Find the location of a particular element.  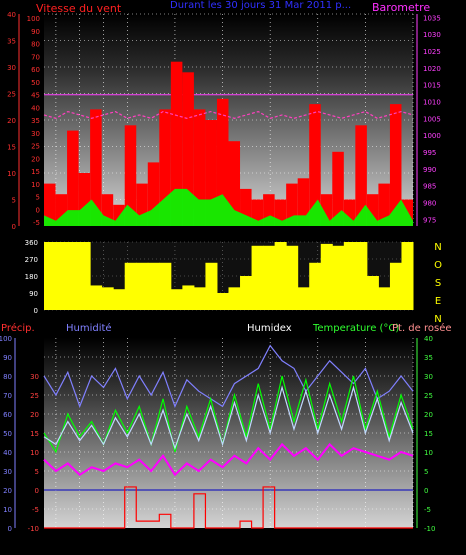

wind-x-tick-label: Day 1 is located at coordinates (412, 233).